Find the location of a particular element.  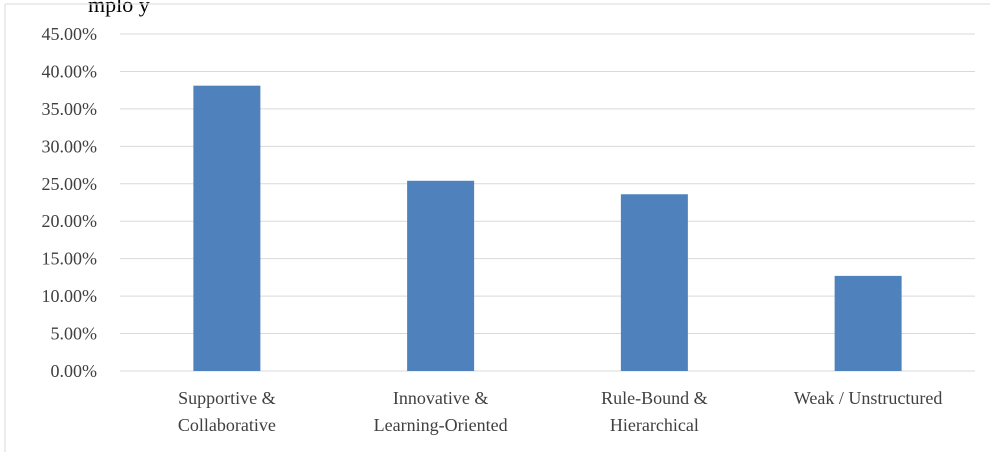

y-tick-label: 30.00% is located at coordinates (70, 146).